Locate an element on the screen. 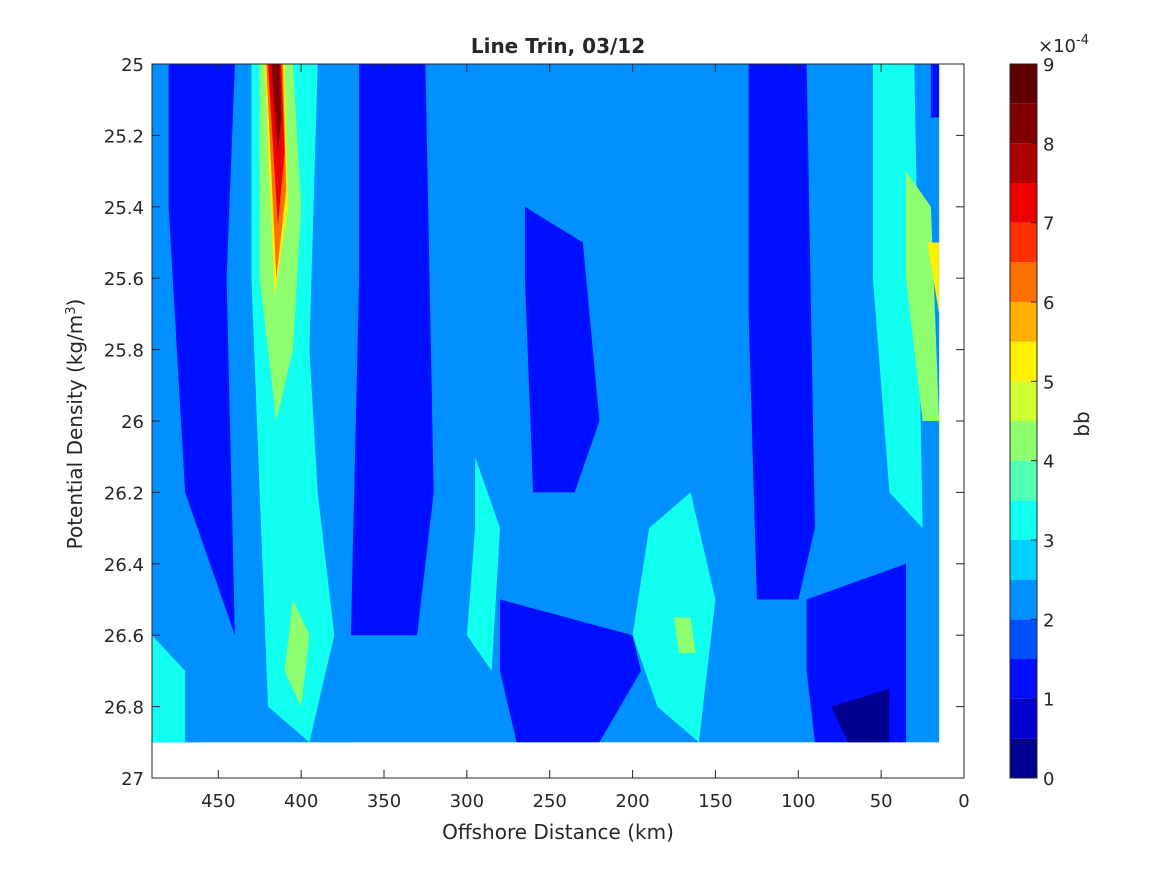 The image size is (1167, 875). y-tick-label: 26 is located at coordinates (132, 422).